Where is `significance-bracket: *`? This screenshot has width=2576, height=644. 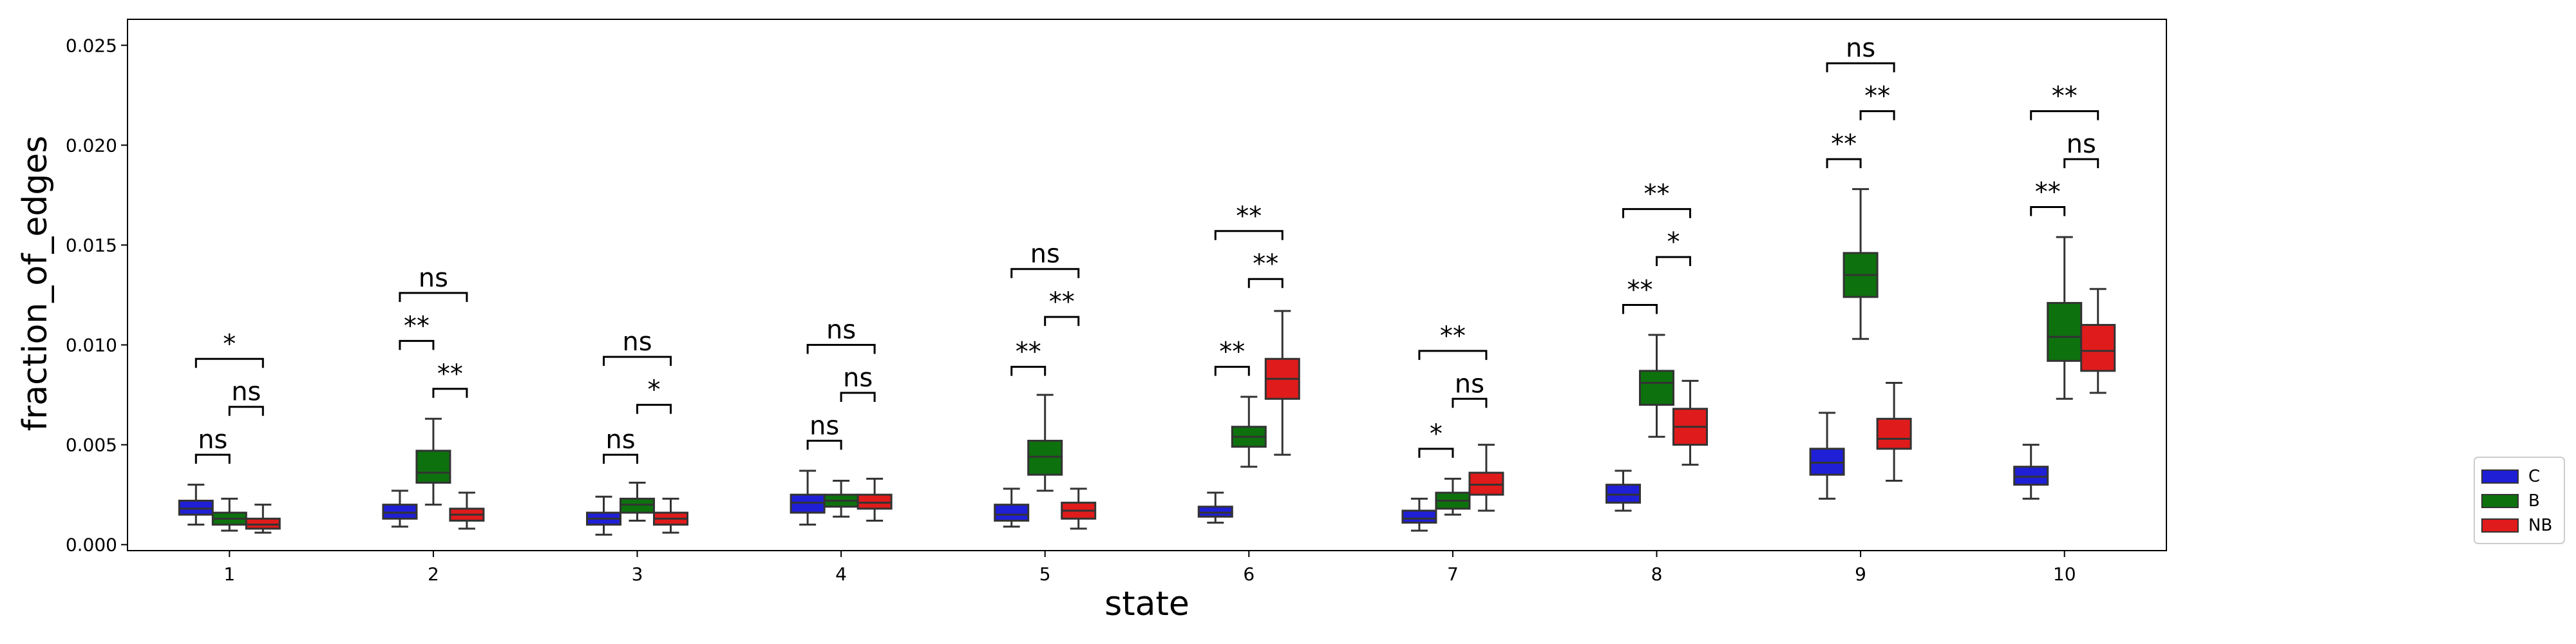 significance-bracket: * is located at coordinates (229, 349).